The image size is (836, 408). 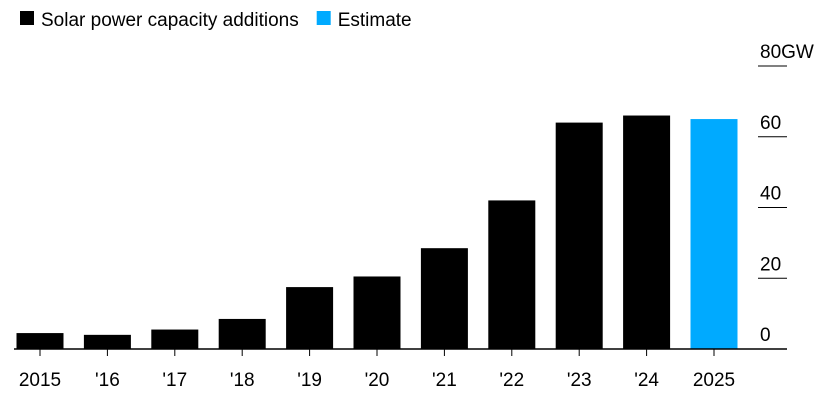 I want to click on legend: Solar power capacity additions Estimate, so click(x=216, y=20).